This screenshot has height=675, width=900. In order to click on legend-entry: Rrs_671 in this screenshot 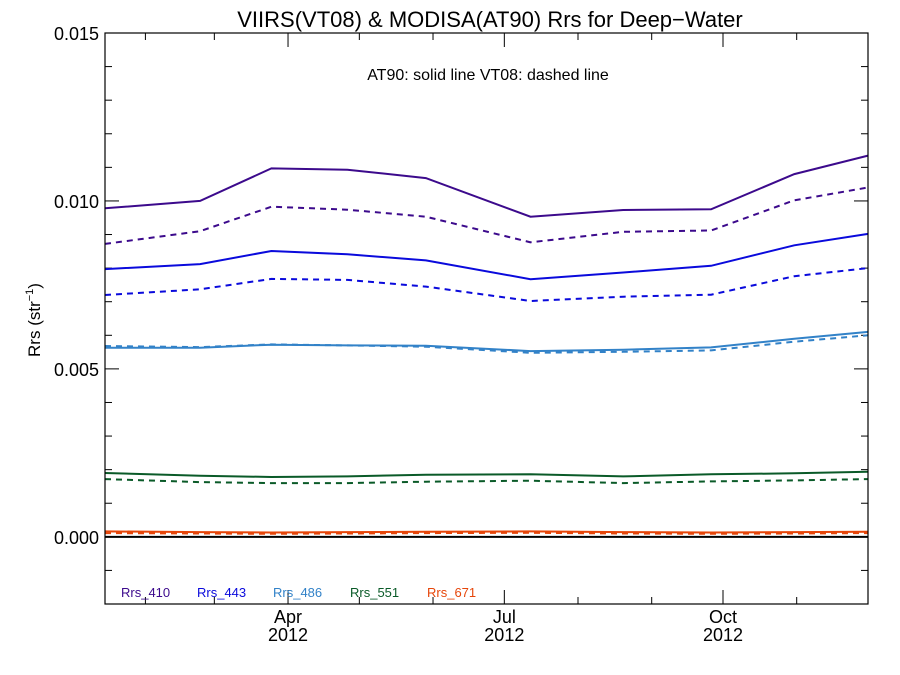, I will do `click(451, 592)`.